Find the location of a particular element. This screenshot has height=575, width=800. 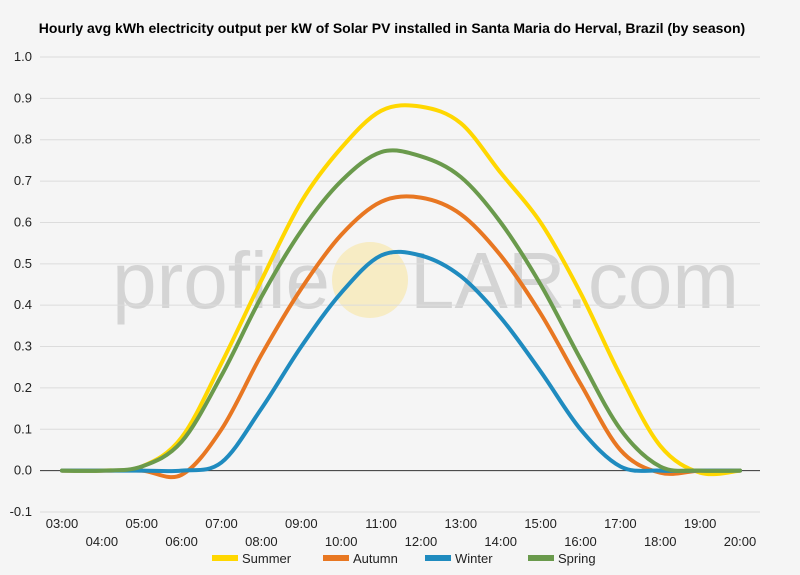

y-tick-label: 0.6 is located at coordinates (23, 221).